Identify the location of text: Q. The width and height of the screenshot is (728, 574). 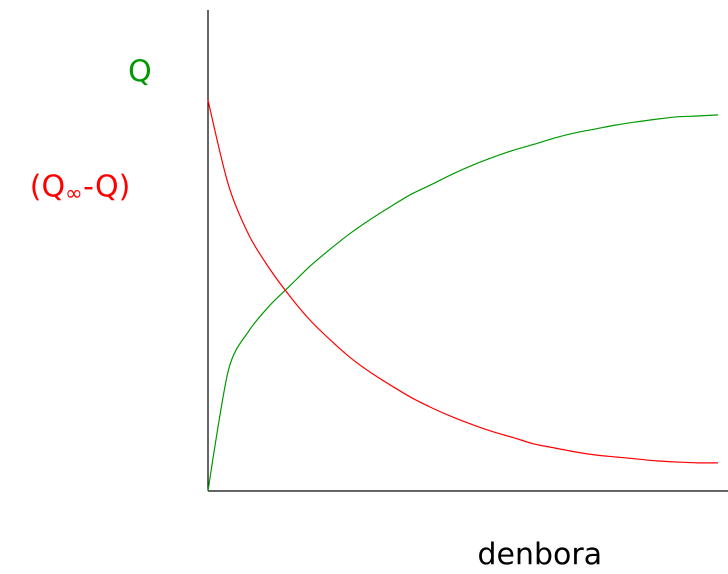
(140, 72).